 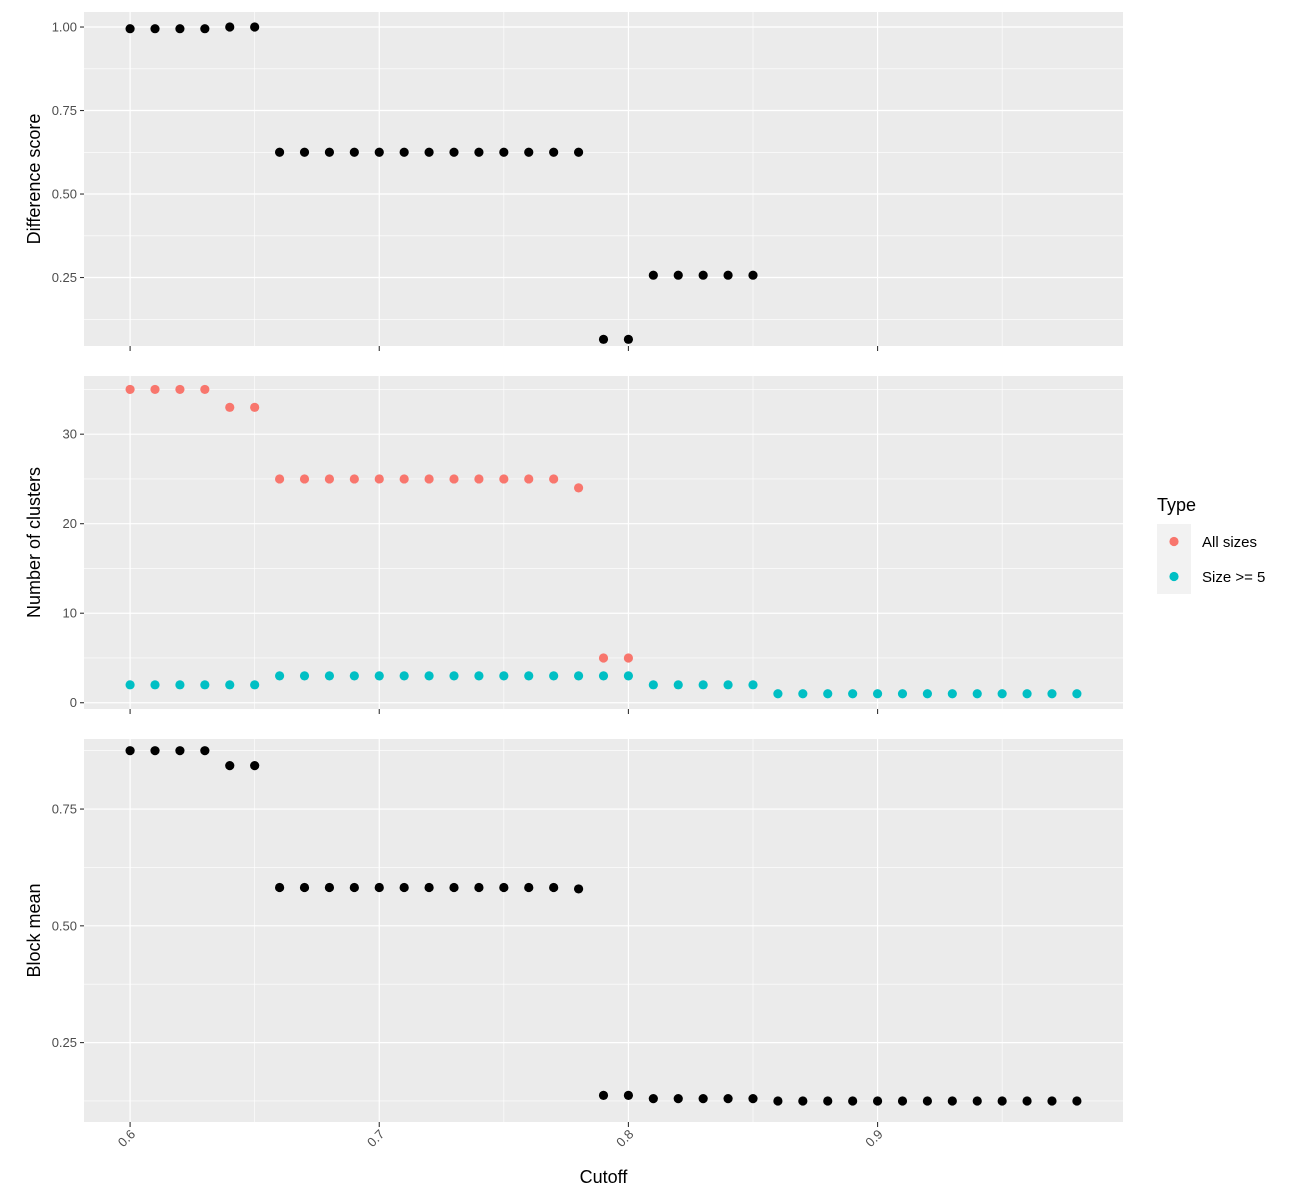 What do you see at coordinates (604, 1177) in the screenshot?
I see `x-axis-title: Cutoff` at bounding box center [604, 1177].